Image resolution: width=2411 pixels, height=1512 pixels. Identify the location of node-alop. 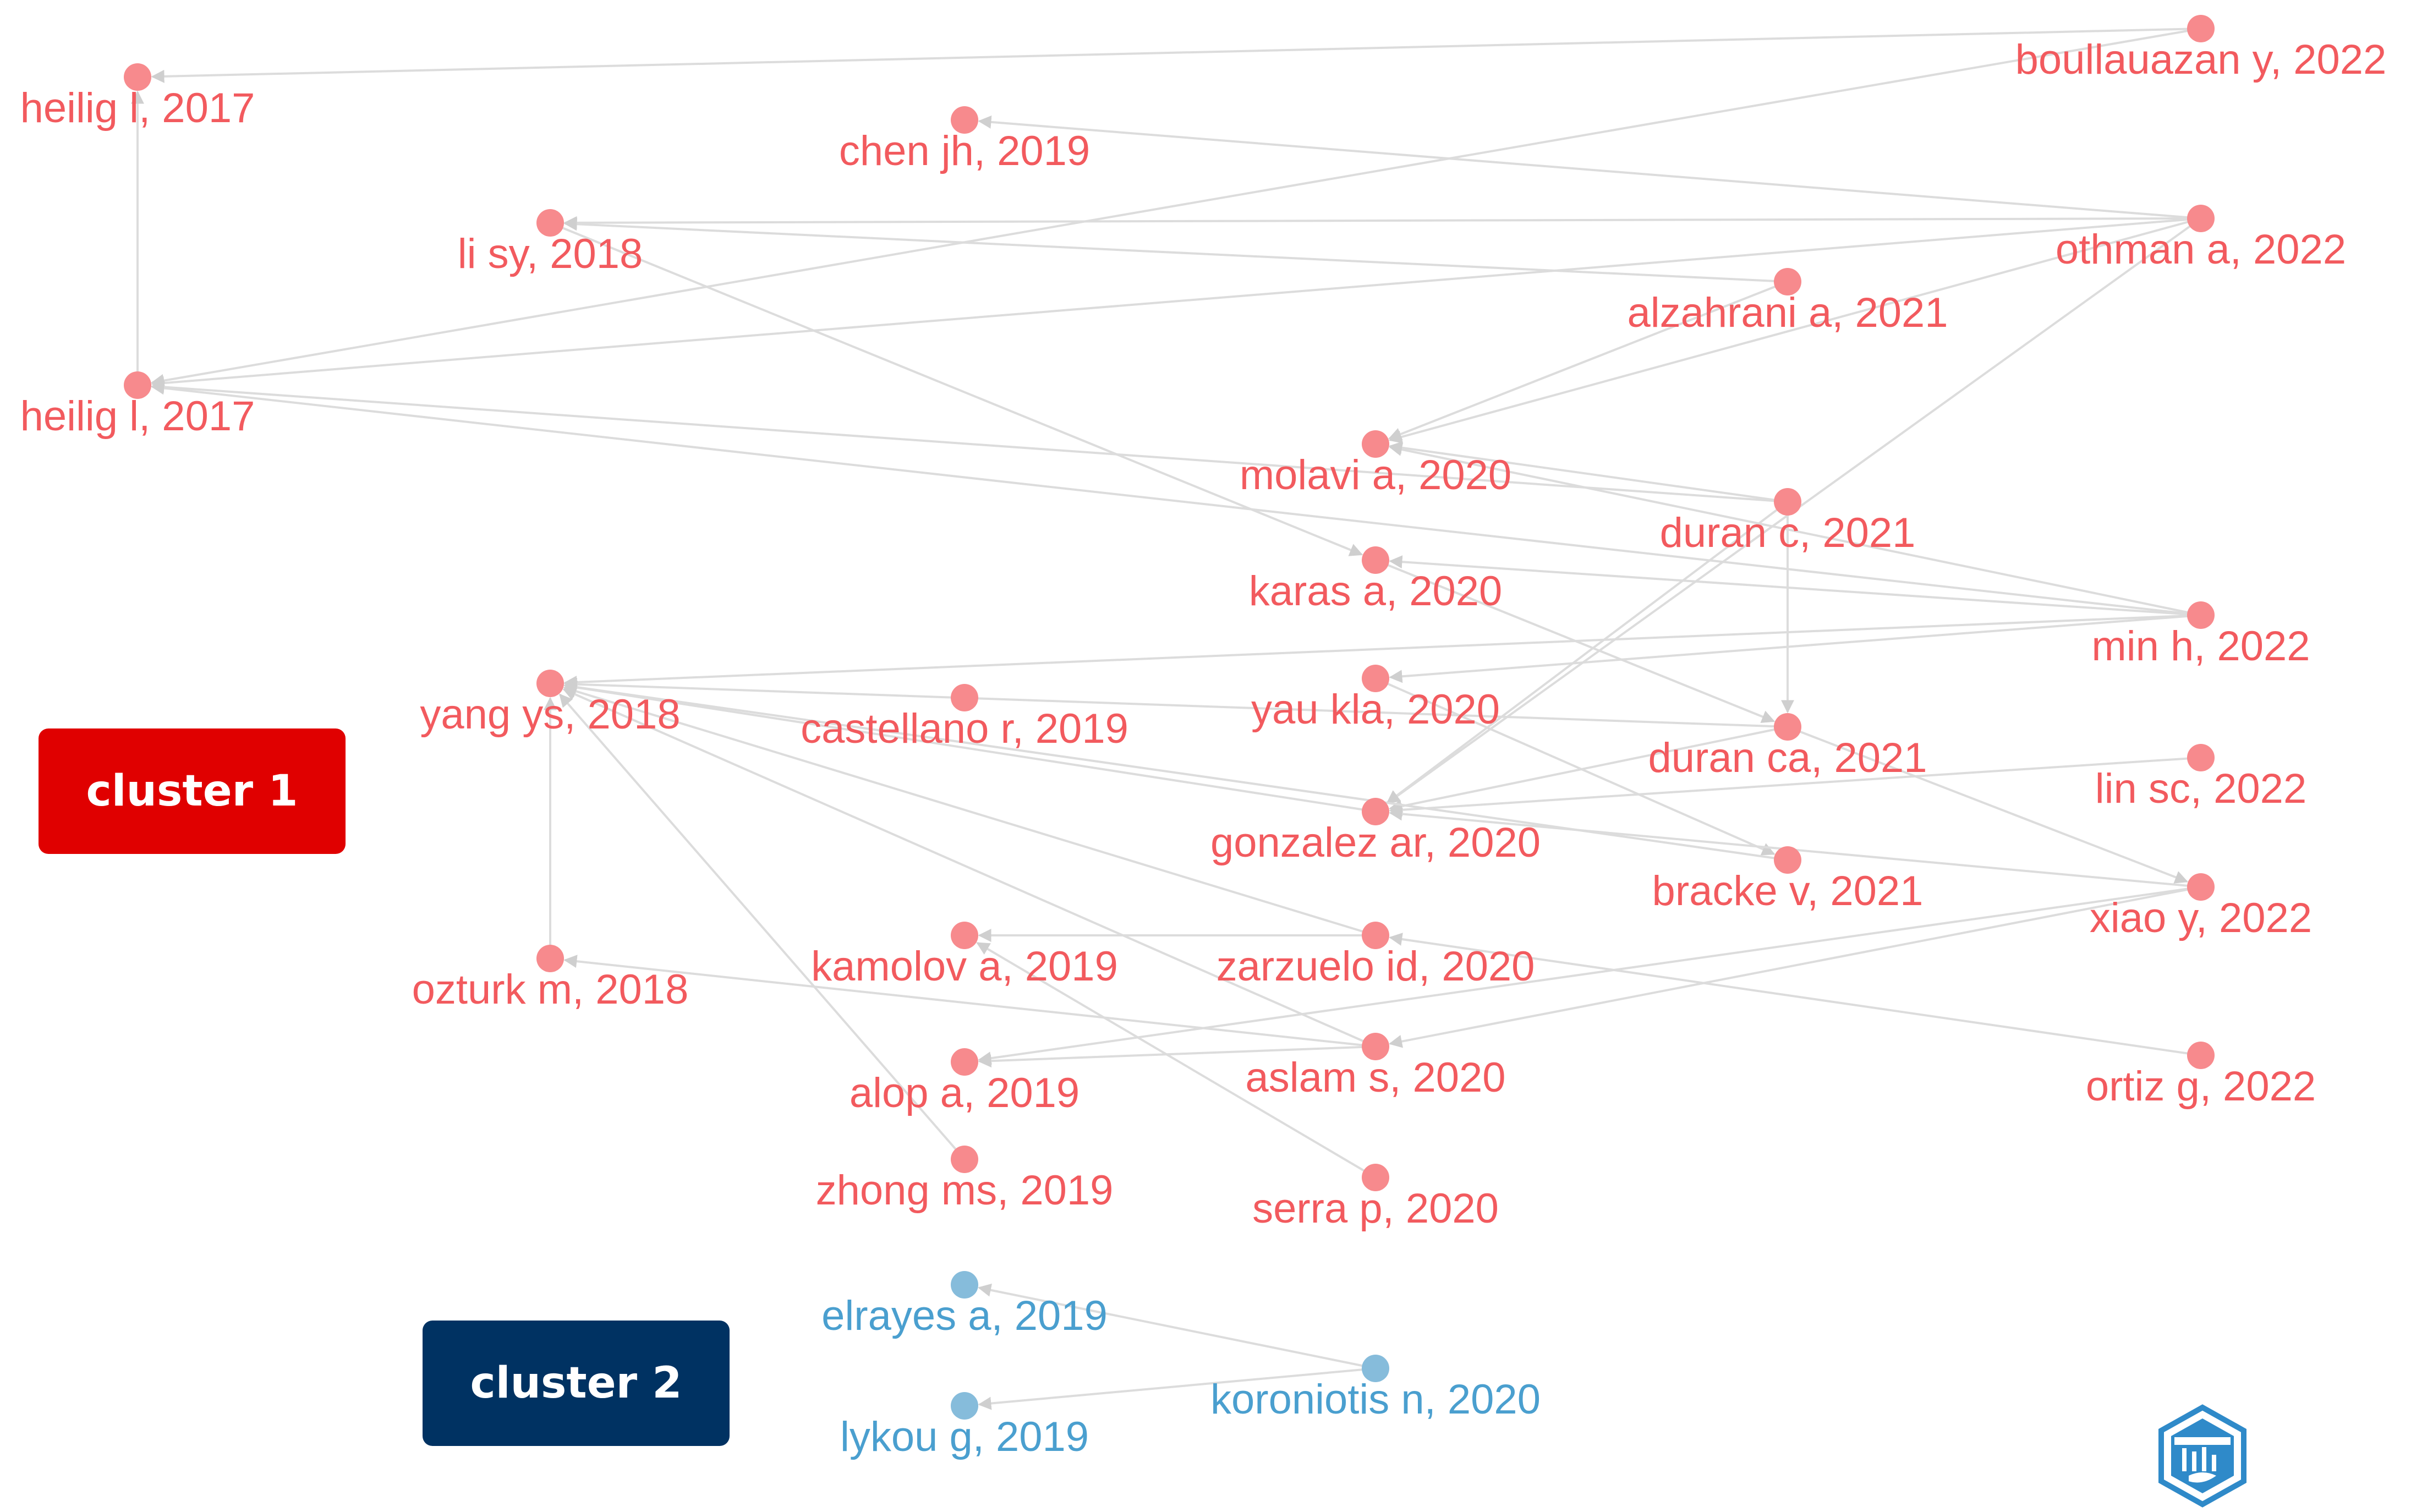
(964, 1062).